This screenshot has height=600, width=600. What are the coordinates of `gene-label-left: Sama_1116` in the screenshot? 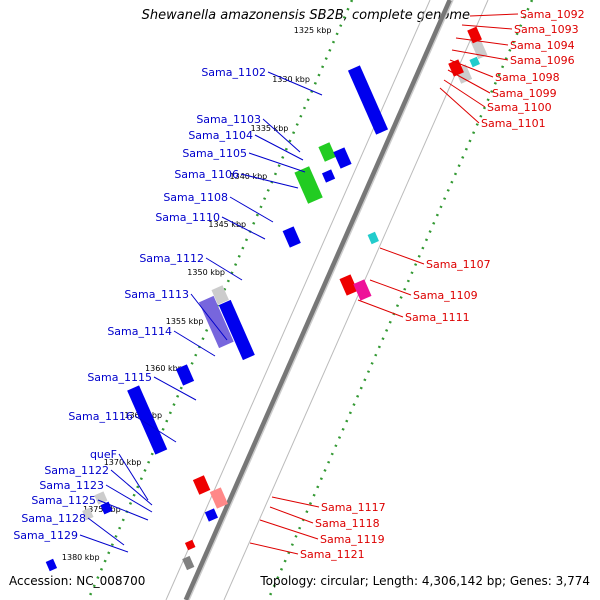 It's located at (100, 416).